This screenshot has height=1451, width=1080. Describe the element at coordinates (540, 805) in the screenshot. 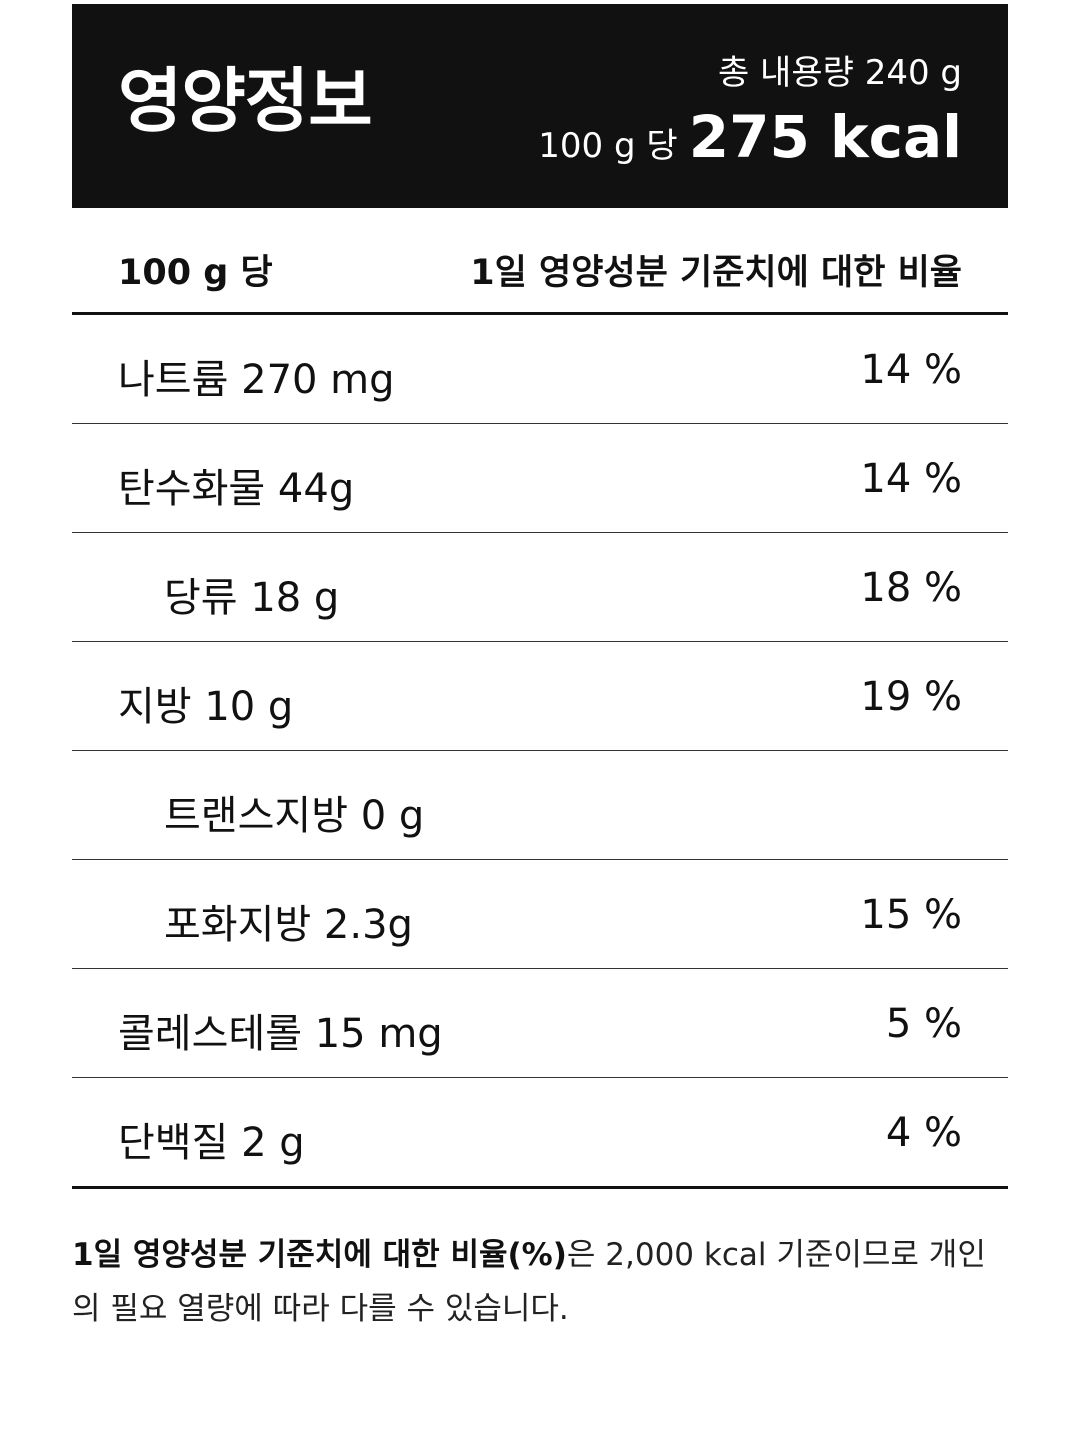

I see `table-row-trans-fat: 트랜스지방 0 g` at that location.